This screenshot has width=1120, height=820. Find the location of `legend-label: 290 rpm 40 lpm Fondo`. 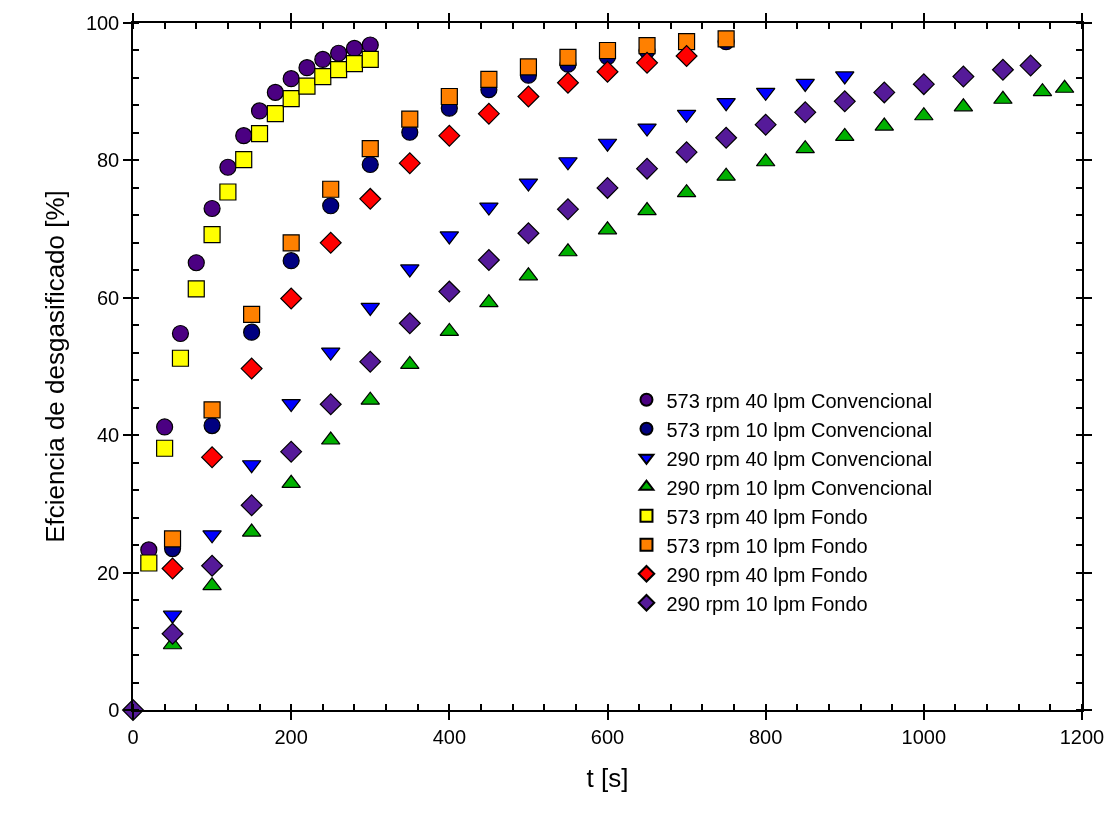

legend-label: 290 rpm 40 lpm Fondo is located at coordinates (767, 574).